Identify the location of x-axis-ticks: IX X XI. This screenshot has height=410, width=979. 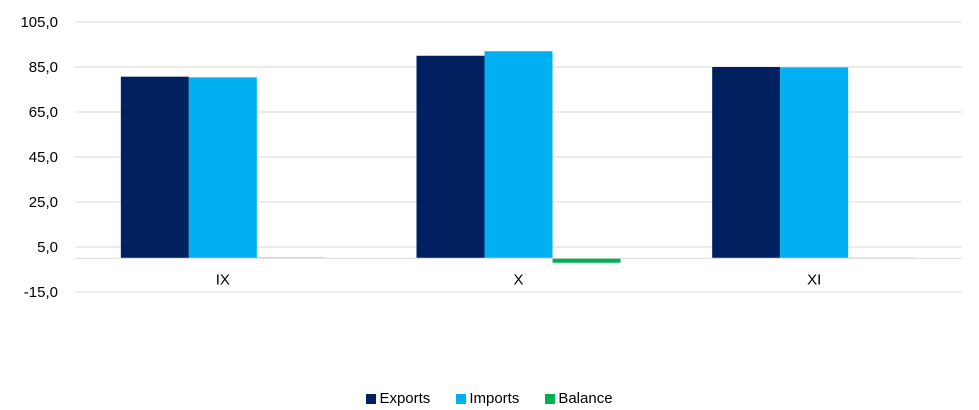
(519, 279).